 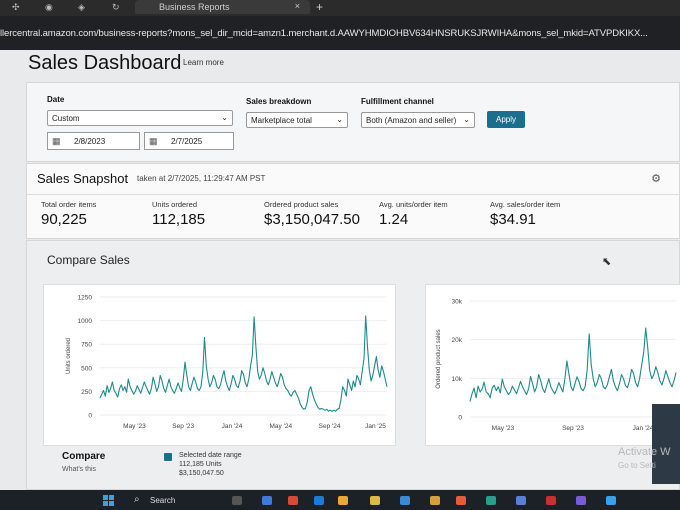 I want to click on extension-icon: ◈, so click(x=81, y=7).